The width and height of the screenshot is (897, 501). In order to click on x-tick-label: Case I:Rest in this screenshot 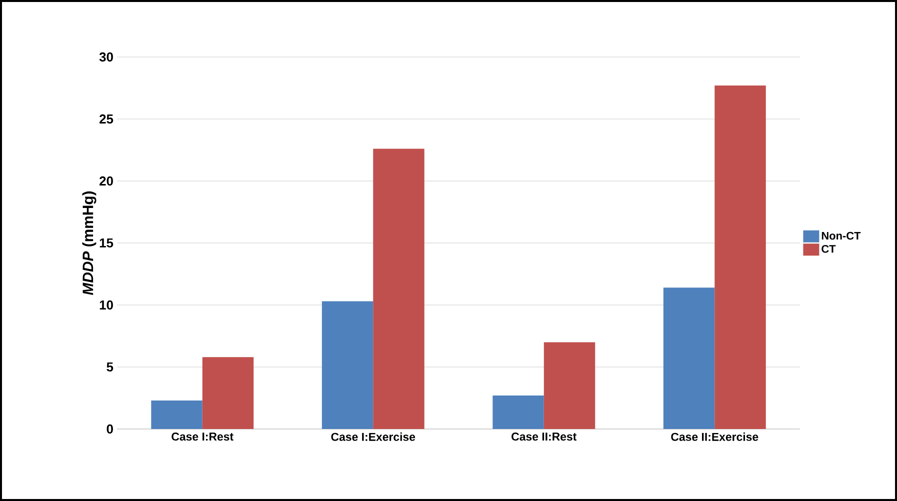, I will do `click(203, 436)`.